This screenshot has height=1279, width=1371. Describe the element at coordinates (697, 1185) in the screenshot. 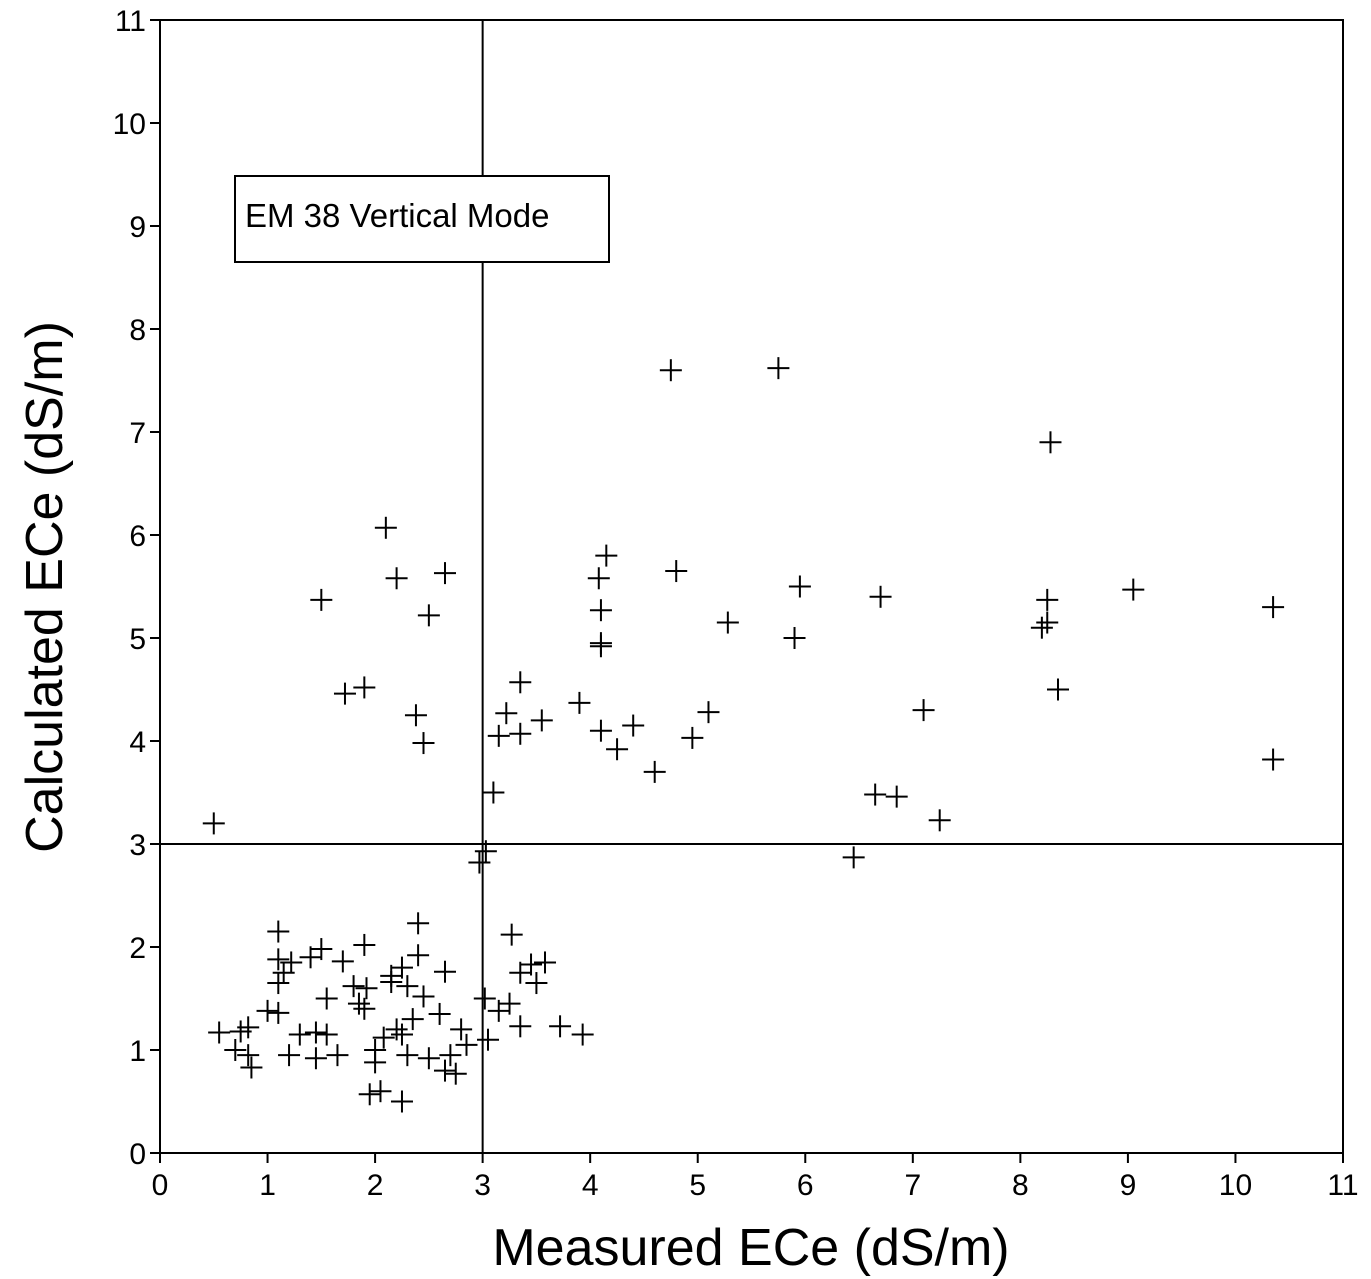

I see `x-tick-label: 5` at that location.